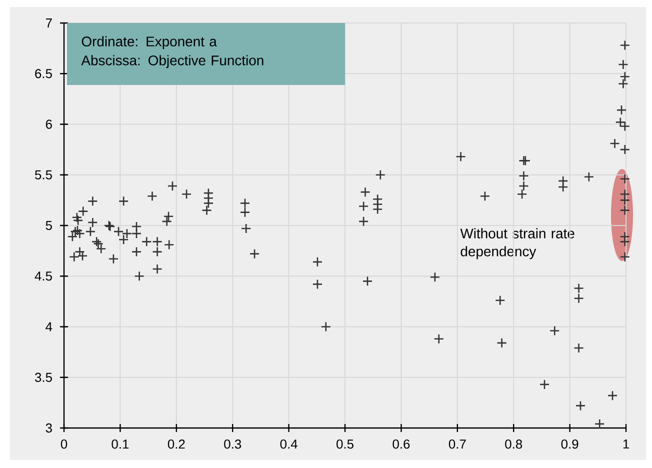 The width and height of the screenshot is (652, 468). Describe the element at coordinates (569, 444) in the screenshot. I see `x-tick-label: 0.9` at that location.